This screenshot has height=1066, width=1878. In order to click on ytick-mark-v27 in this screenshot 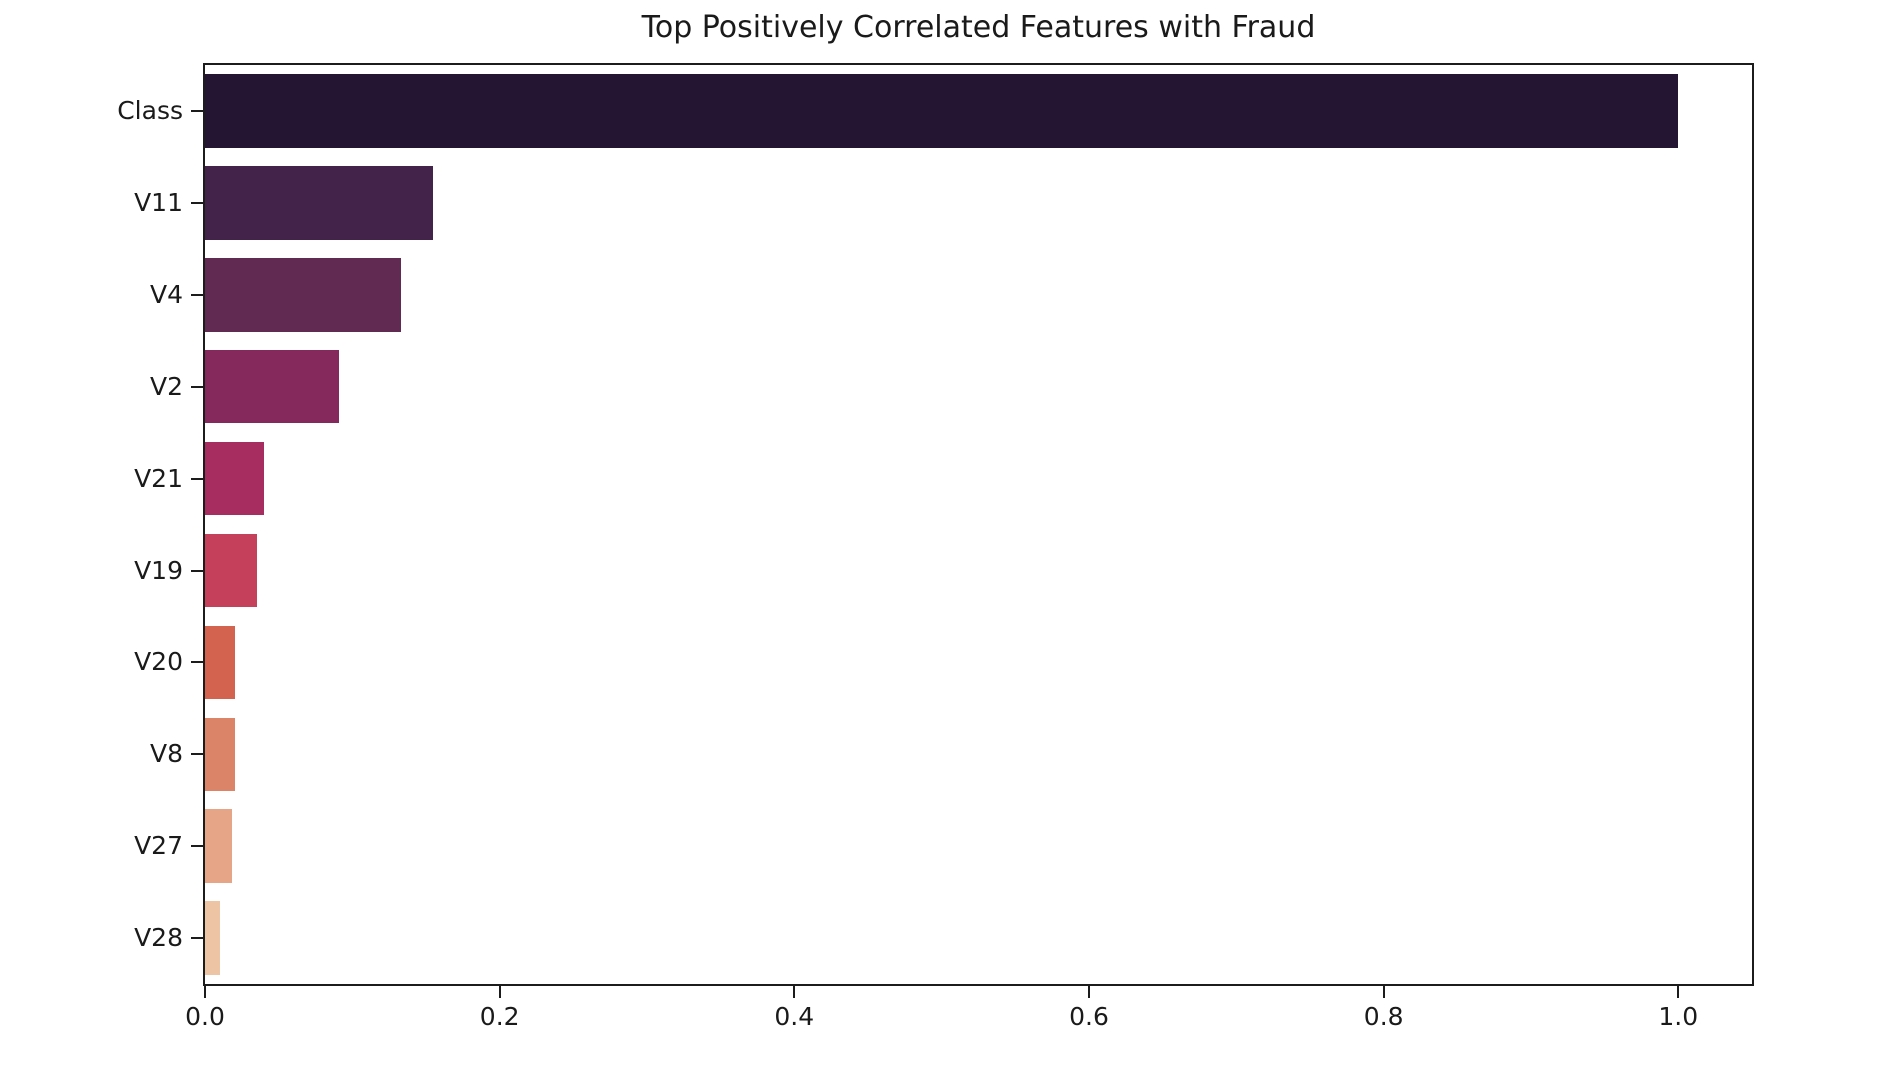, I will do `click(197, 846)`.